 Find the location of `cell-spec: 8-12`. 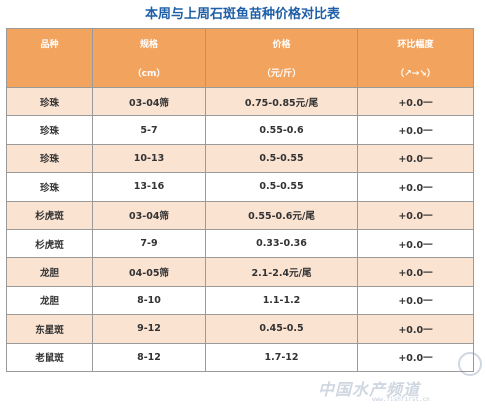

cell-spec: 8-12 is located at coordinates (149, 357).